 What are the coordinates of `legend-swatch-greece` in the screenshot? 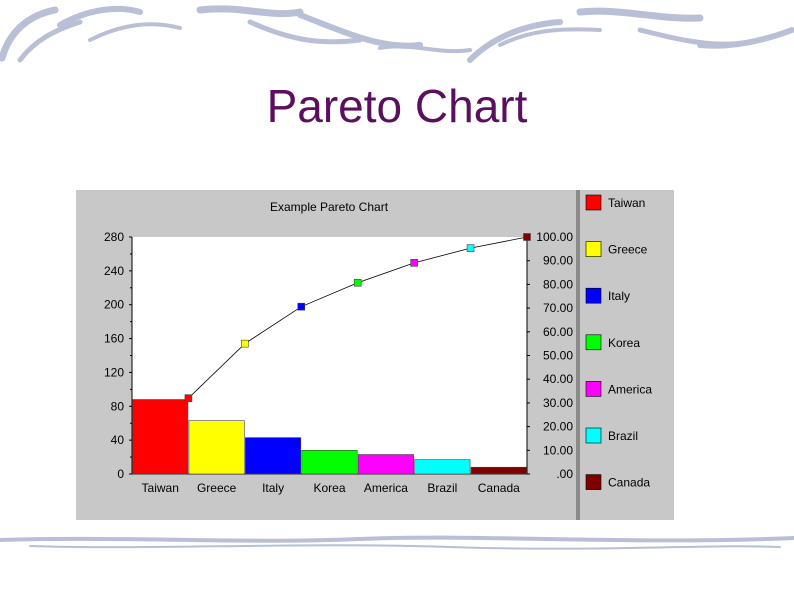 It's located at (593, 249).